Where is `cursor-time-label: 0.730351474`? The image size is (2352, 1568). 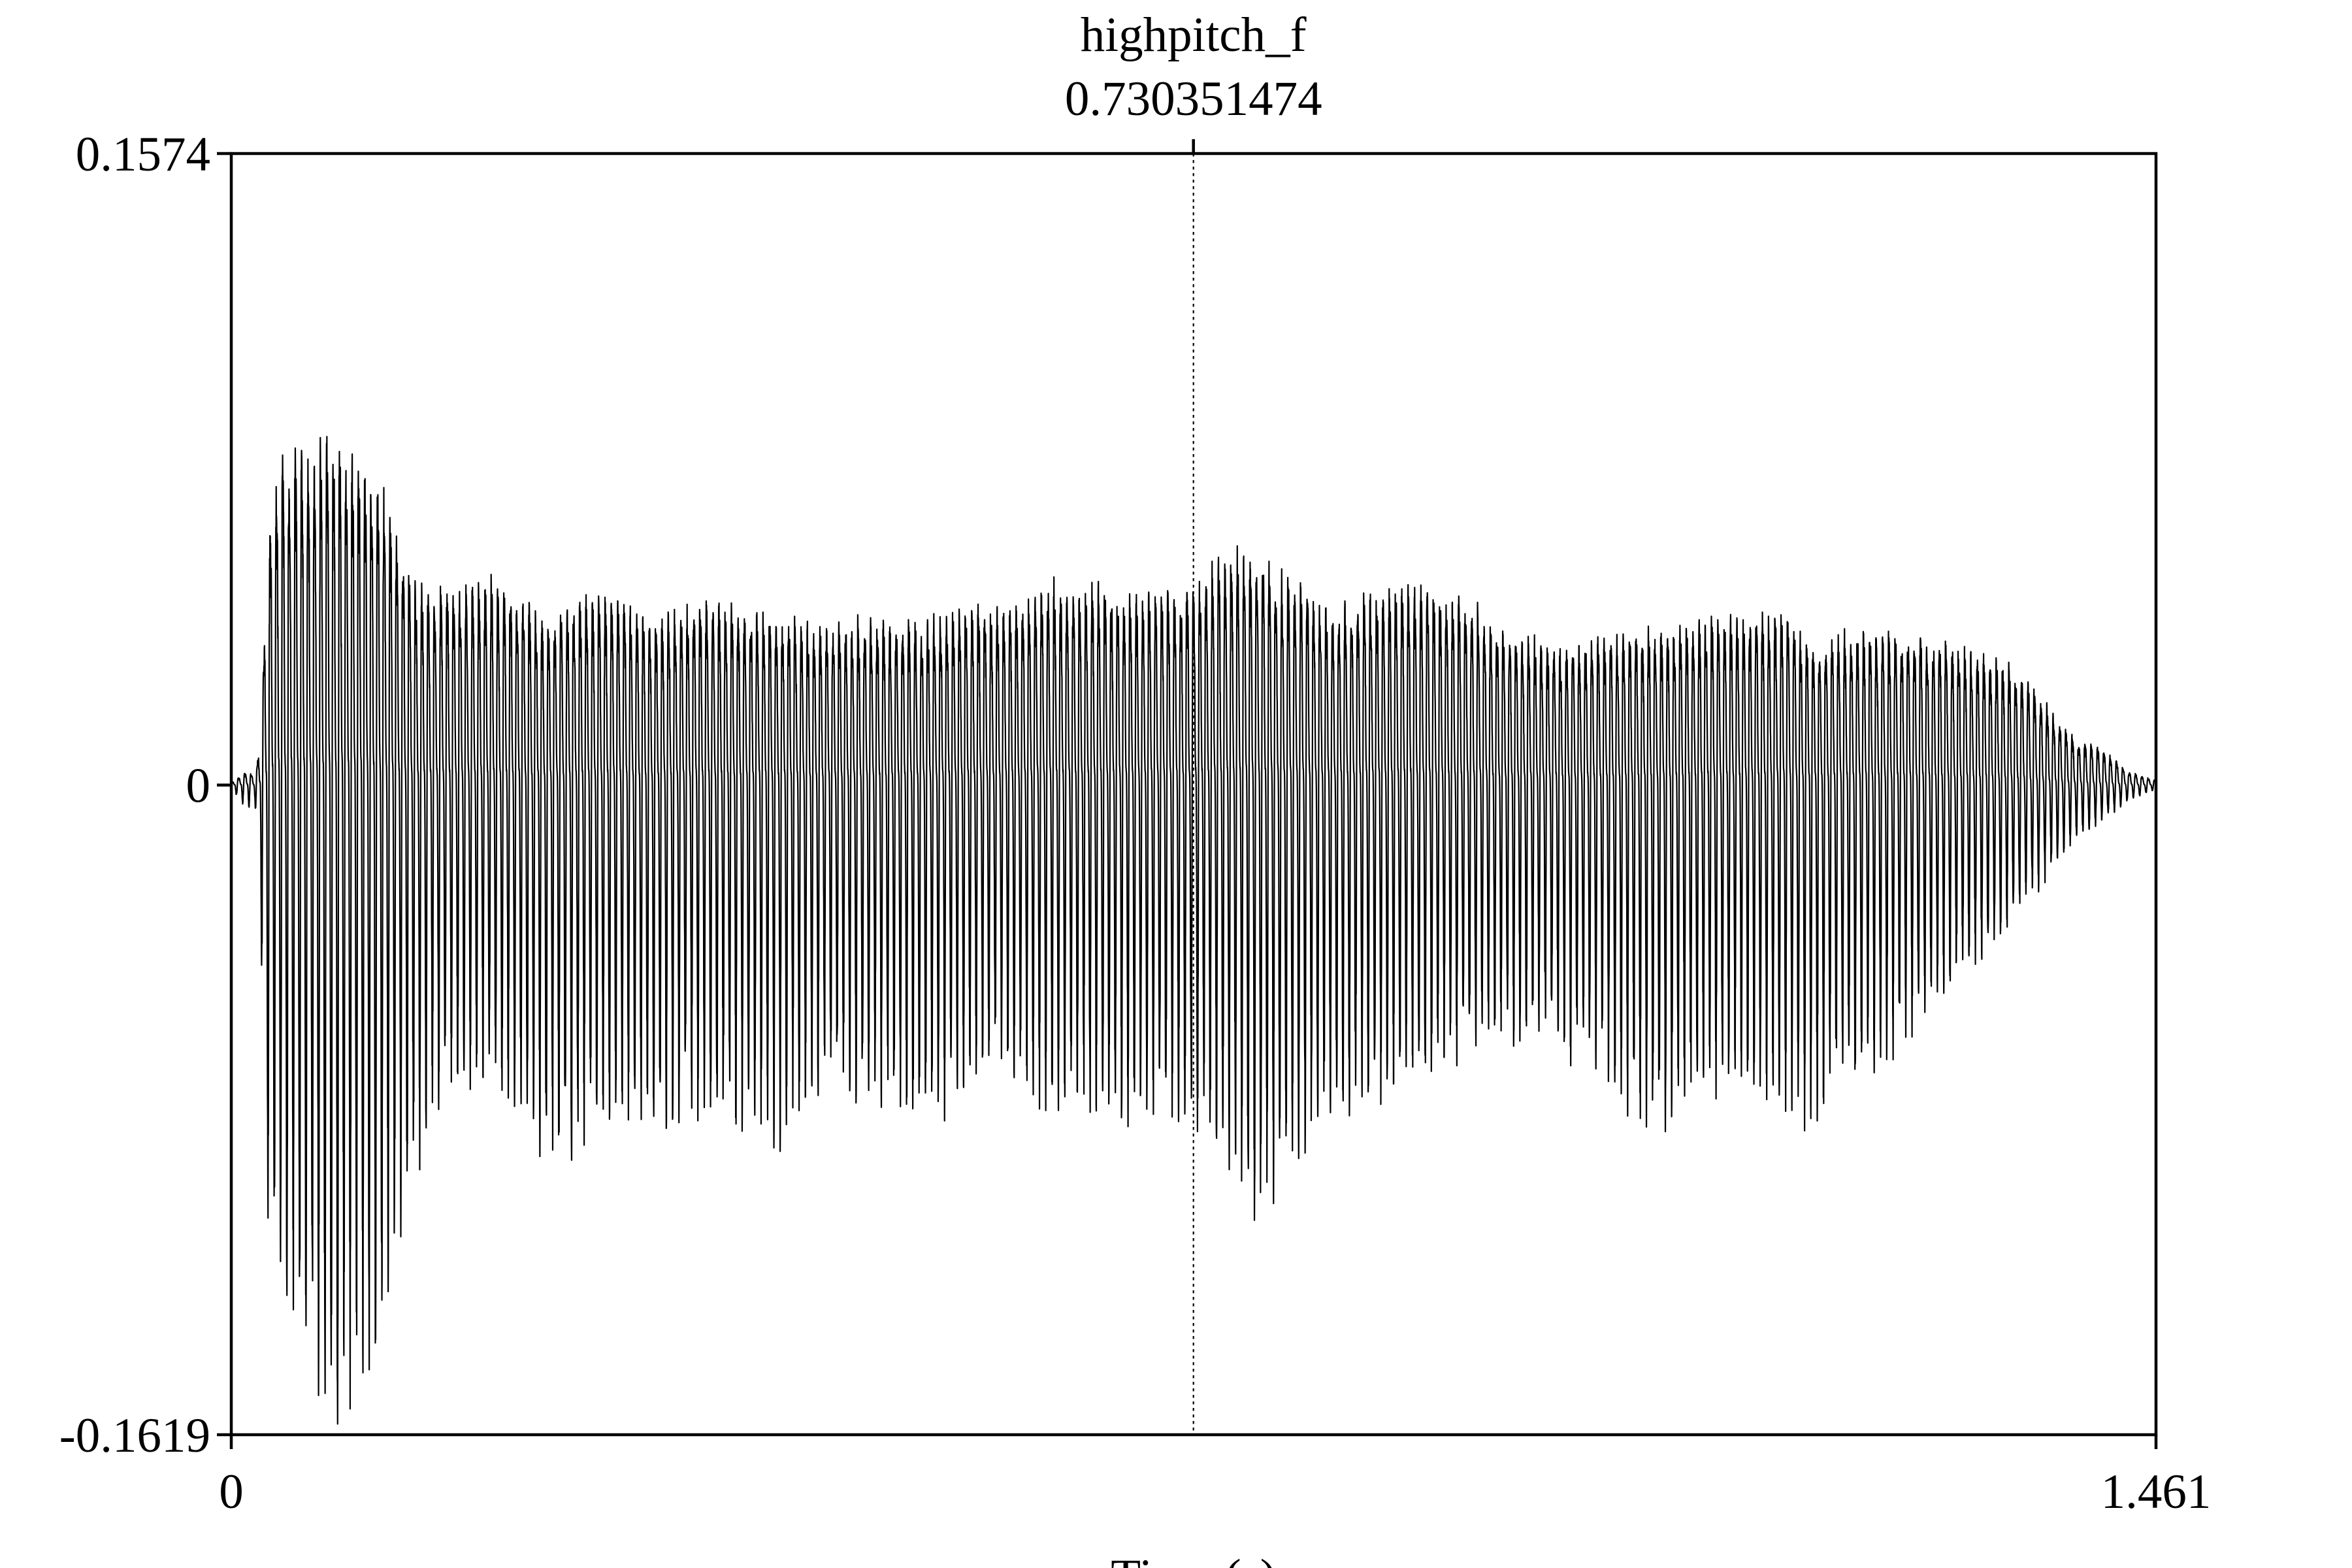
cursor-time-label: 0.730351474 is located at coordinates (1193, 99).